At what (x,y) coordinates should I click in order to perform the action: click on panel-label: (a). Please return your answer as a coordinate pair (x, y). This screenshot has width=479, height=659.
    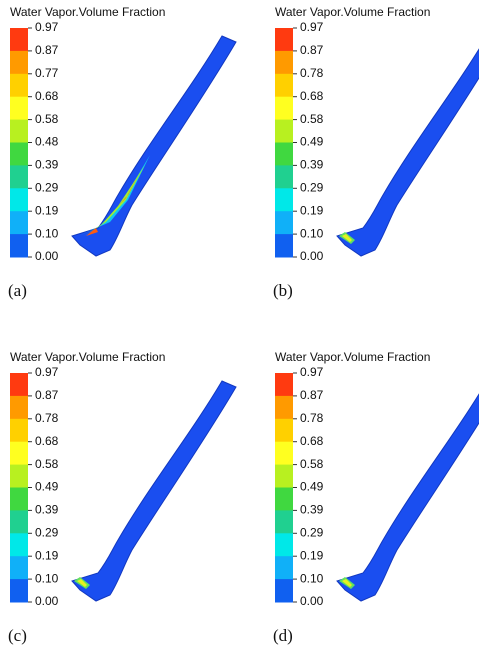
    Looking at the image, I should click on (17, 290).